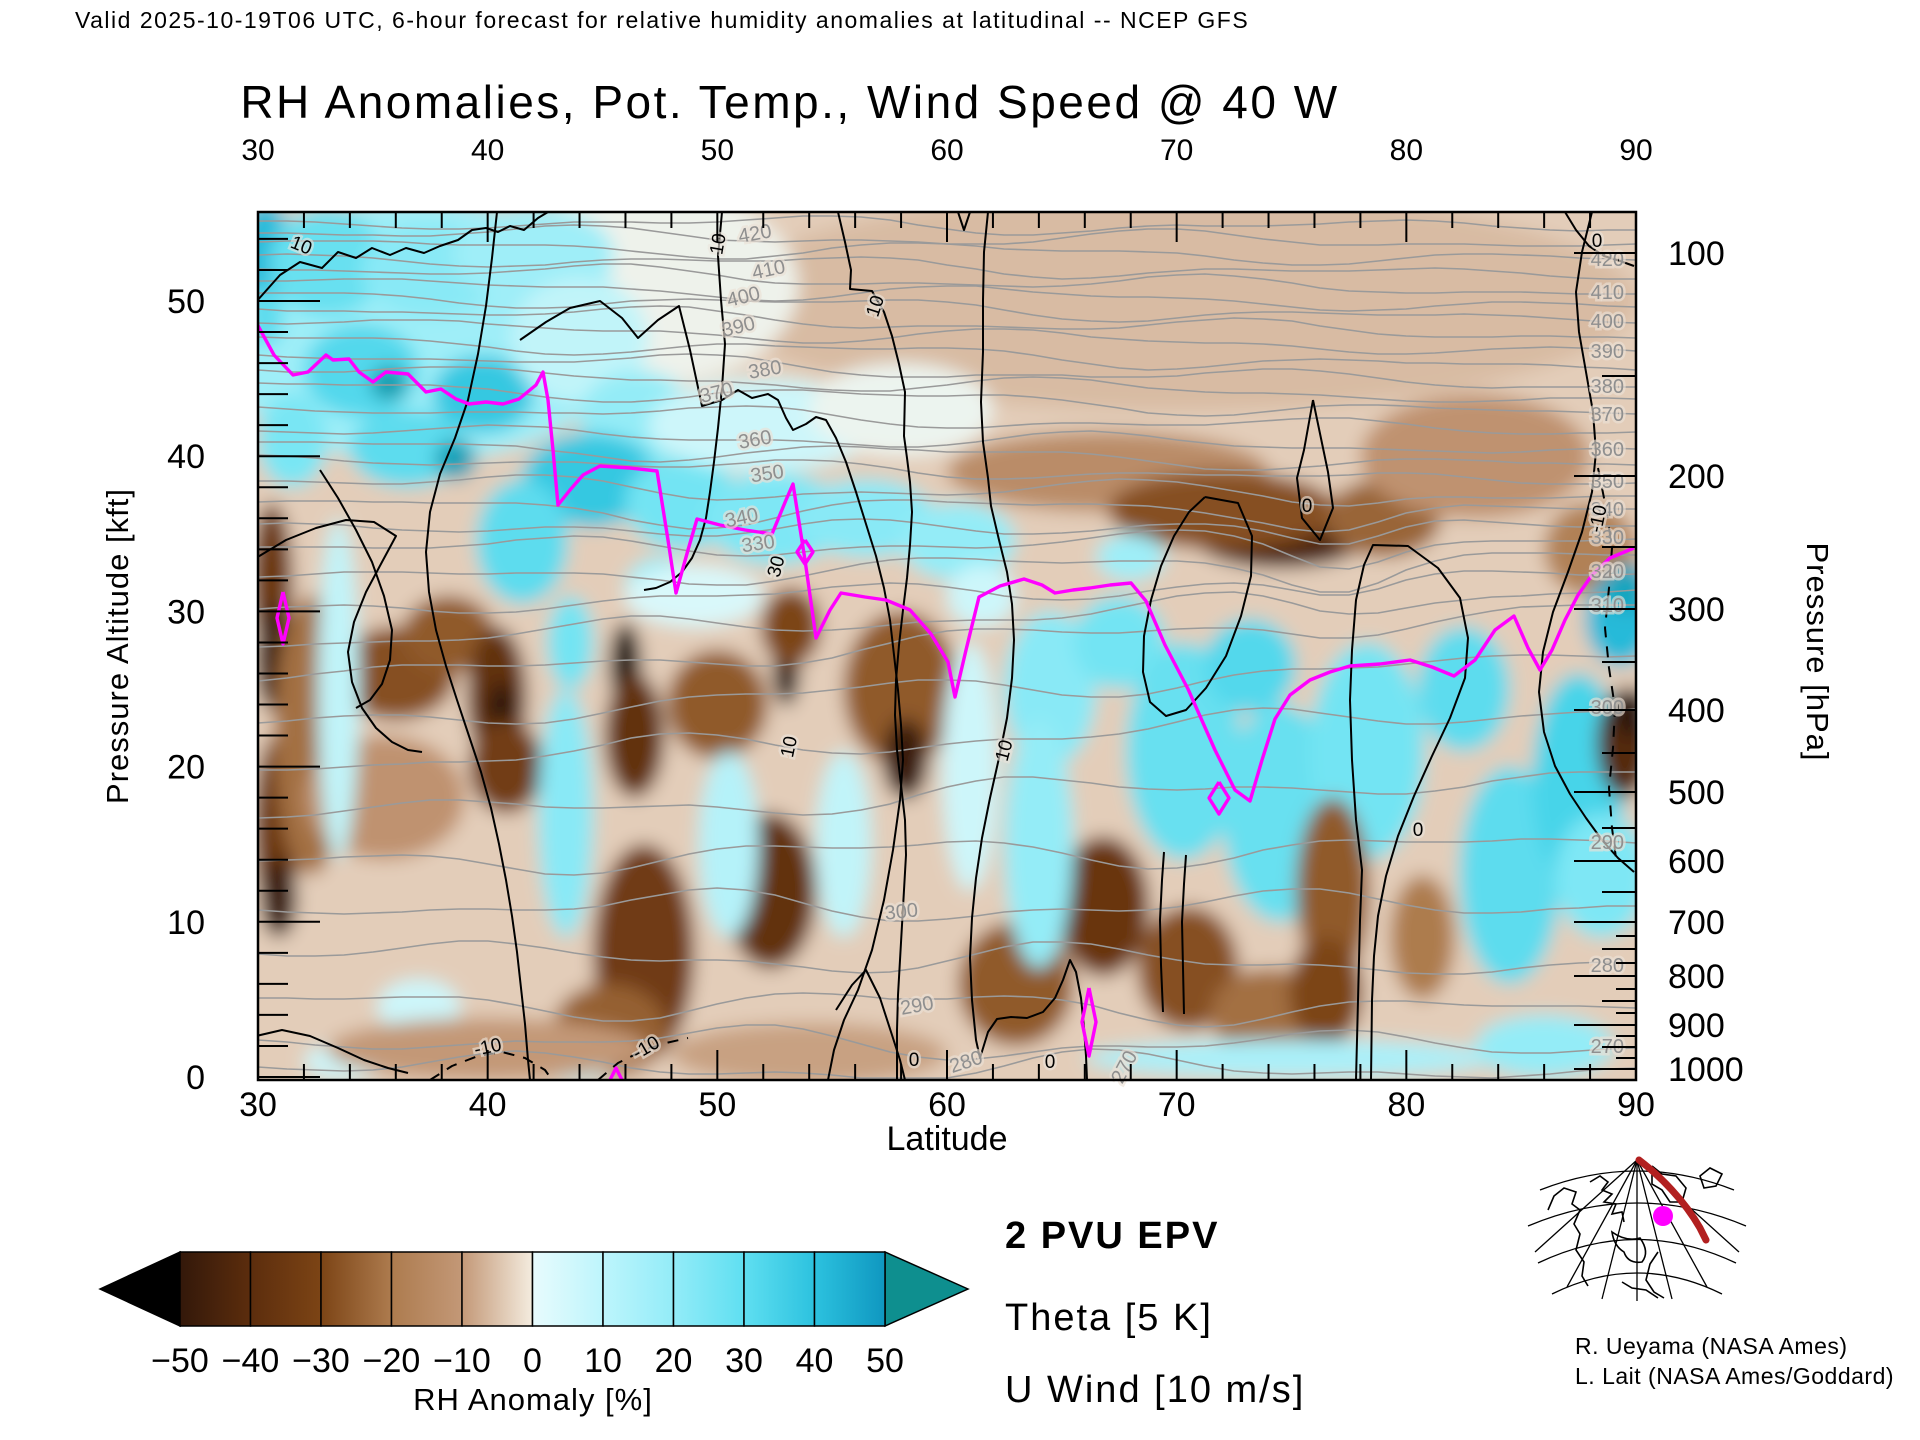 This screenshot has width=1920, height=1440. I want to click on left-kft-label: 20, so click(186, 768).